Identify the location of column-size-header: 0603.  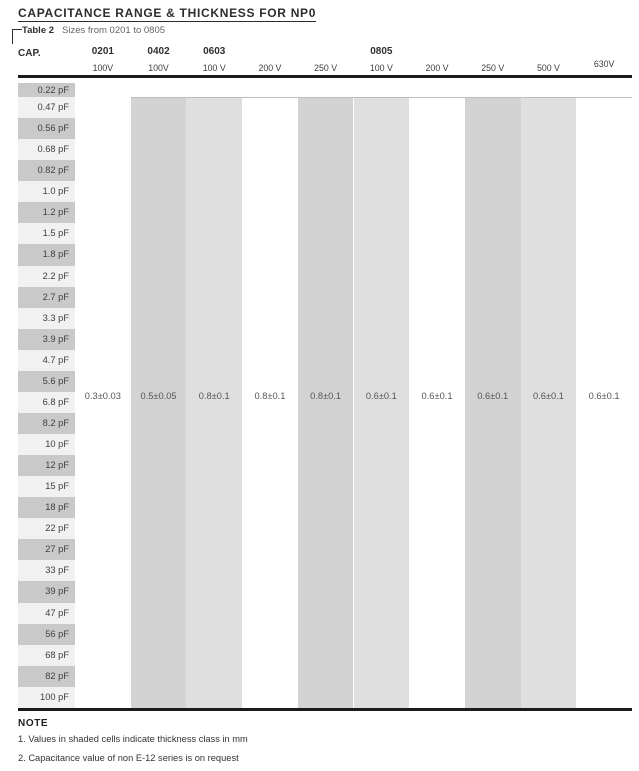
(214, 51).